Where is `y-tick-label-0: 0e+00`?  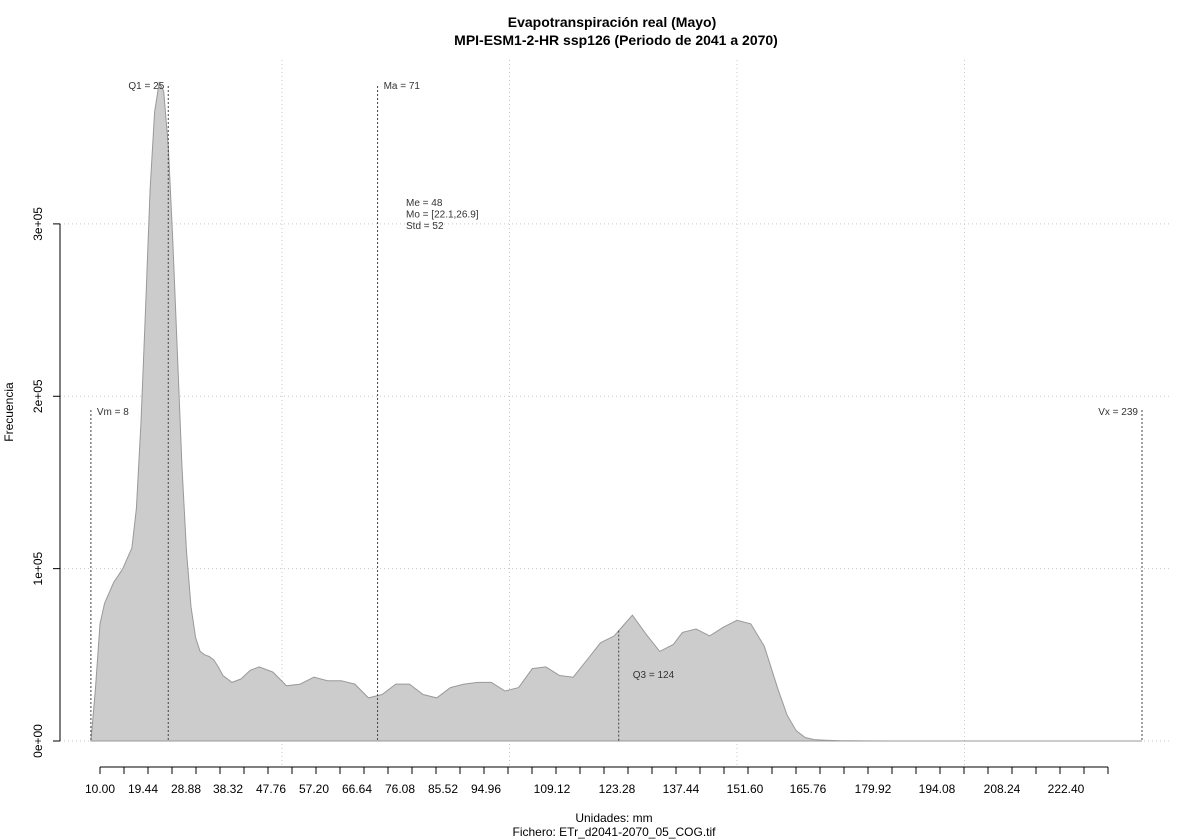 y-tick-label-0: 0e+00 is located at coordinates (38, 741).